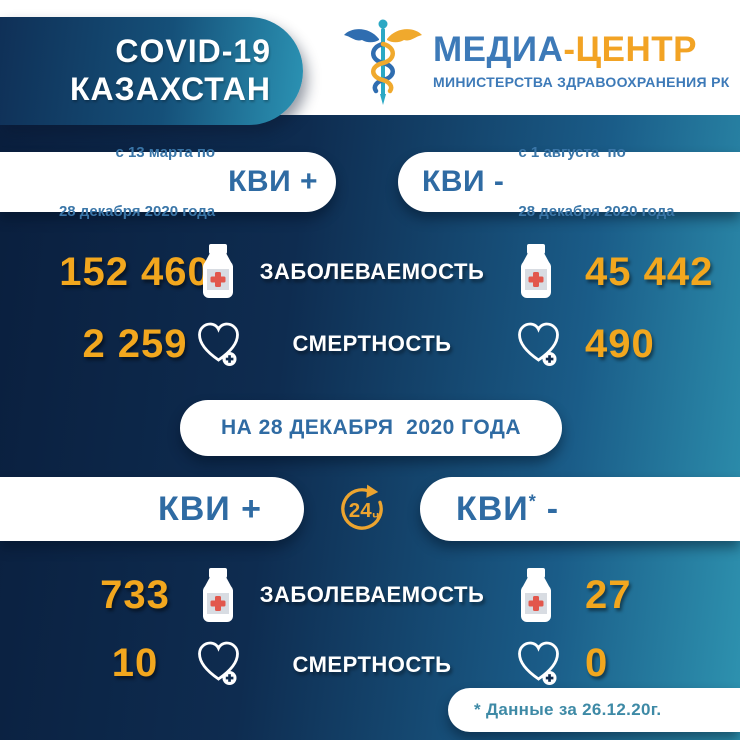 The height and width of the screenshot is (740, 740). Describe the element at coordinates (620, 344) in the screenshot. I see `cumulative-mortality-kvi-minus-value: 490` at that location.